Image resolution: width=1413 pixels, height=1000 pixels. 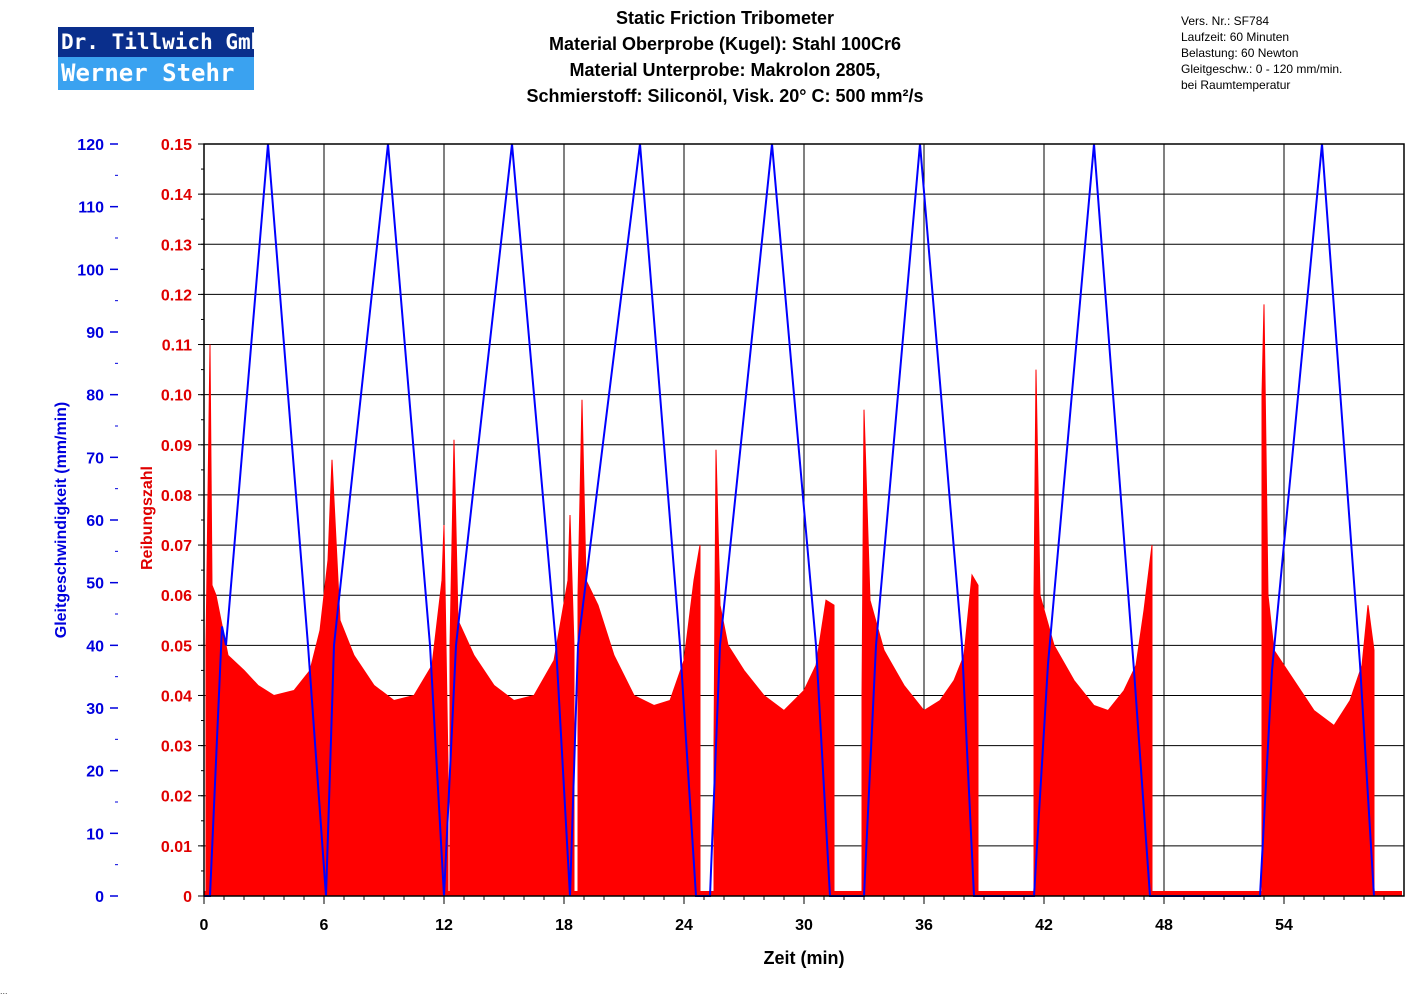 What do you see at coordinates (1236, 85) in the screenshot?
I see `info-temperature: bei Raumtemperatur` at bounding box center [1236, 85].